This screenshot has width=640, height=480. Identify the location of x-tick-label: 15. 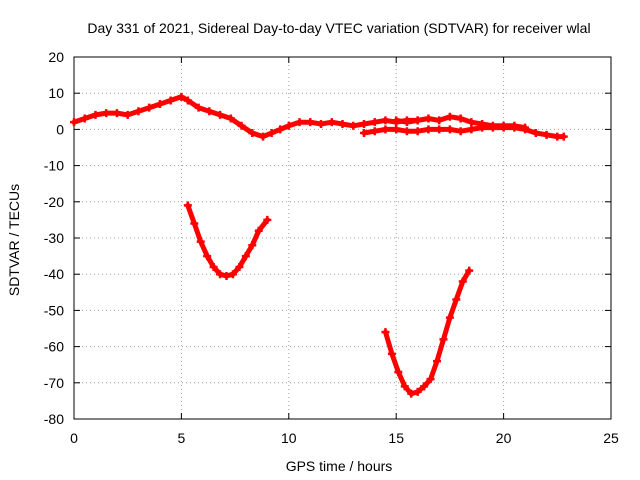
(396, 438).